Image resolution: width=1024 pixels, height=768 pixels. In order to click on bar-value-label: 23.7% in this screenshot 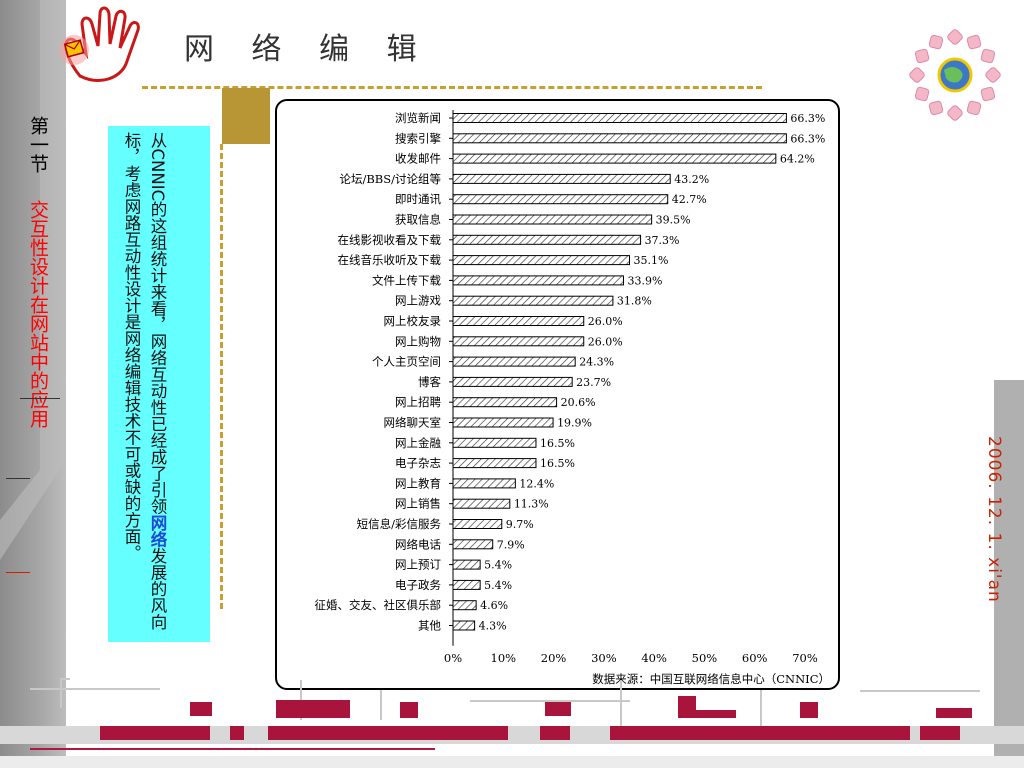, I will do `click(593, 382)`.